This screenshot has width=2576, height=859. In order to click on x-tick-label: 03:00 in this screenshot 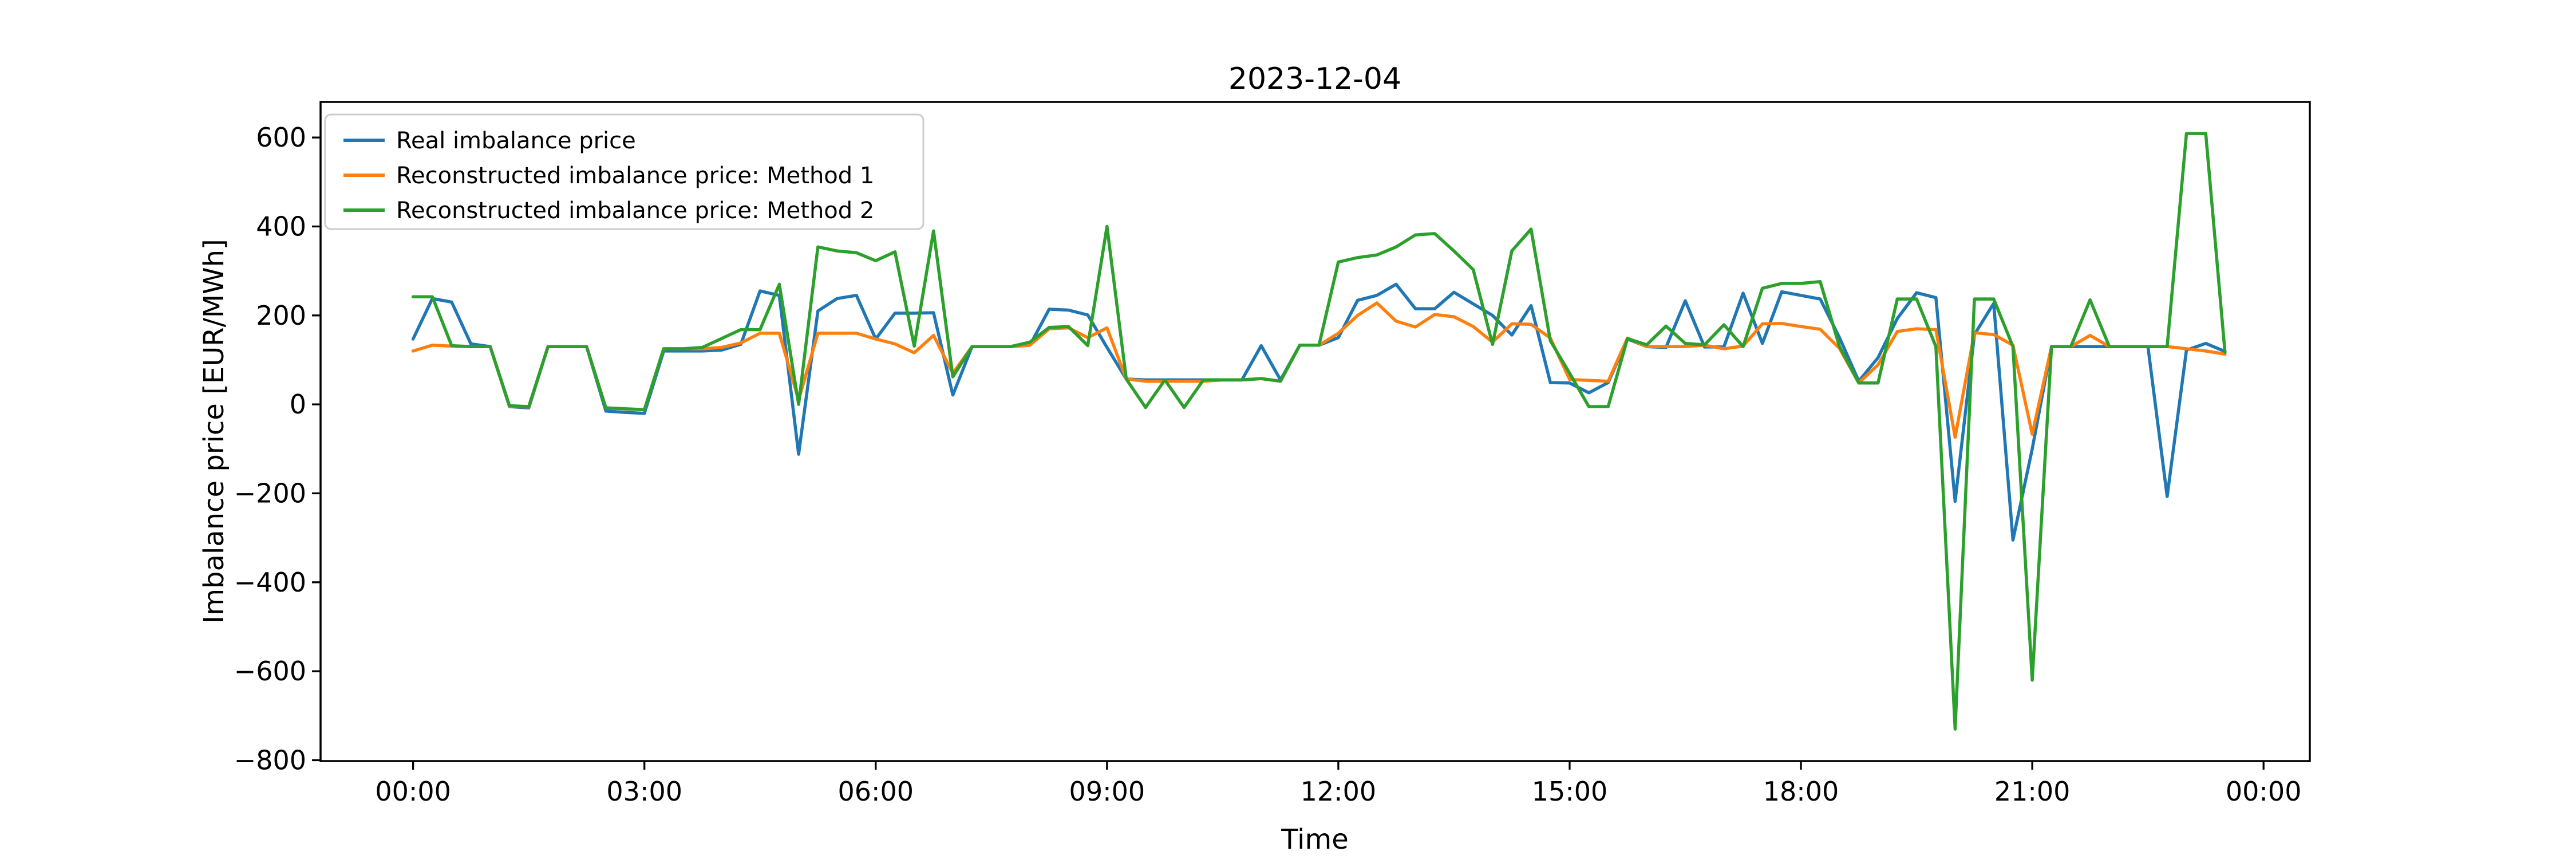, I will do `click(644, 791)`.